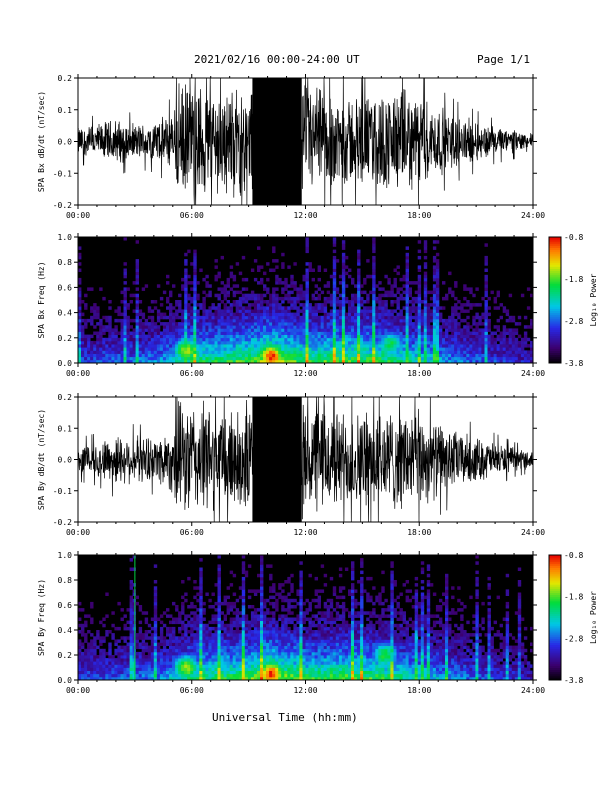 This screenshot has width=612, height=792. Describe the element at coordinates (192, 373) in the screenshot. I see `x-tick-label: 06:00` at that location.